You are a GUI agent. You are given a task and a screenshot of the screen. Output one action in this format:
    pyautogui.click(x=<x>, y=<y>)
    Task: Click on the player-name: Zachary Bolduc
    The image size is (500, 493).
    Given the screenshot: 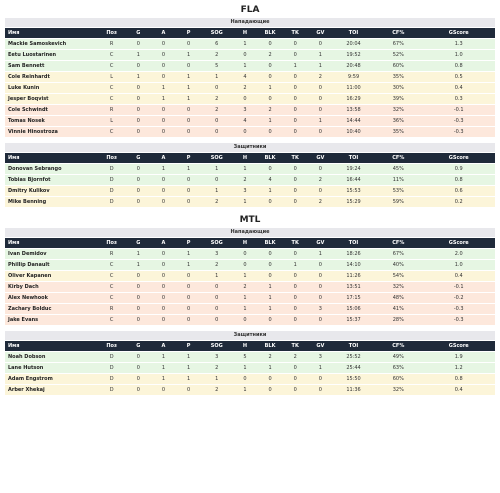 What is the action you would take?
    pyautogui.click(x=51, y=309)
    